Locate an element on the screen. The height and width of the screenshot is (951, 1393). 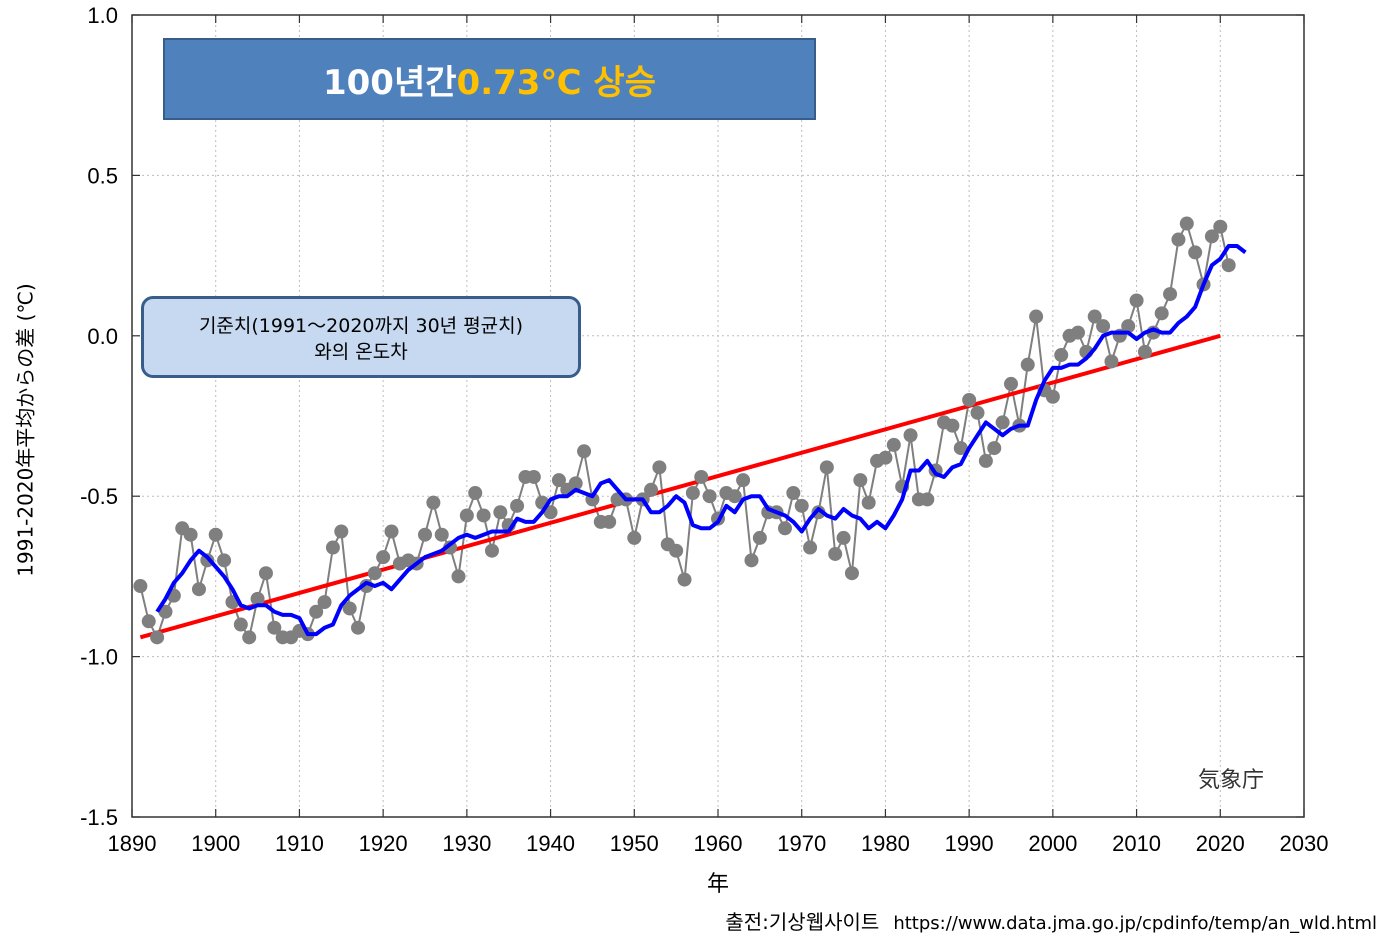
chart-title-box: 100년간 0.73℃ 상승 is located at coordinates (489, 79).